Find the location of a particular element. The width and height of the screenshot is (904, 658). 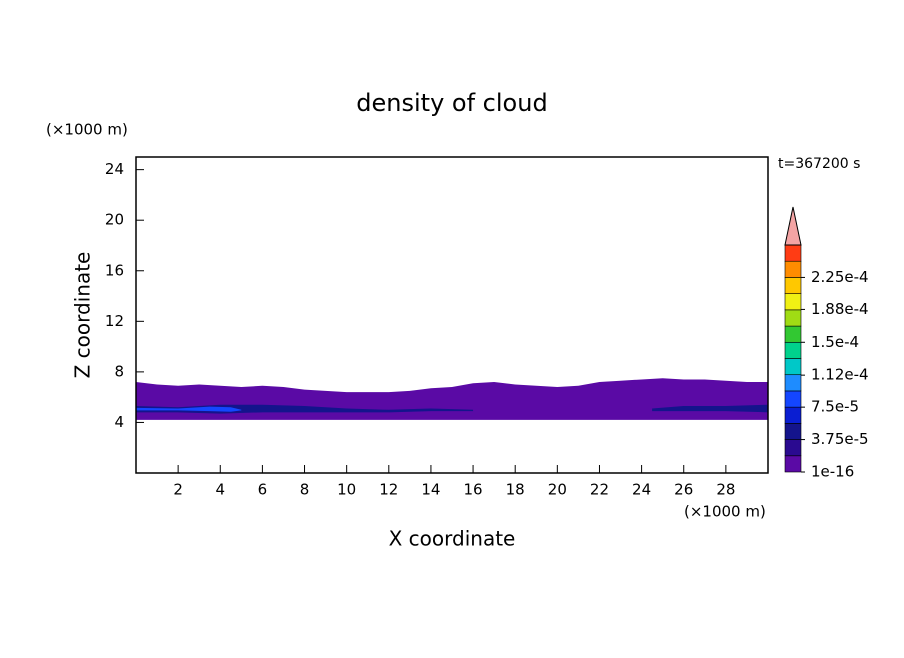

colorbar-tick-label: 3.75e-5 is located at coordinates (840, 439).